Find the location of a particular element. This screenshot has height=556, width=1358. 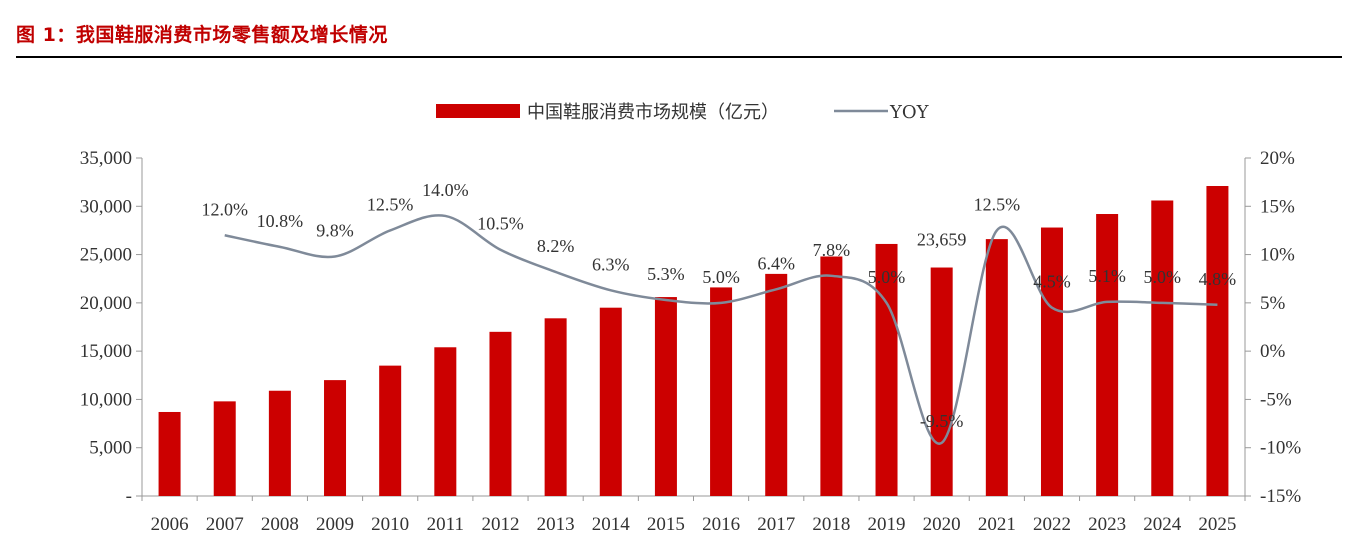

x-tick-label: 2025 is located at coordinates (1217, 524).